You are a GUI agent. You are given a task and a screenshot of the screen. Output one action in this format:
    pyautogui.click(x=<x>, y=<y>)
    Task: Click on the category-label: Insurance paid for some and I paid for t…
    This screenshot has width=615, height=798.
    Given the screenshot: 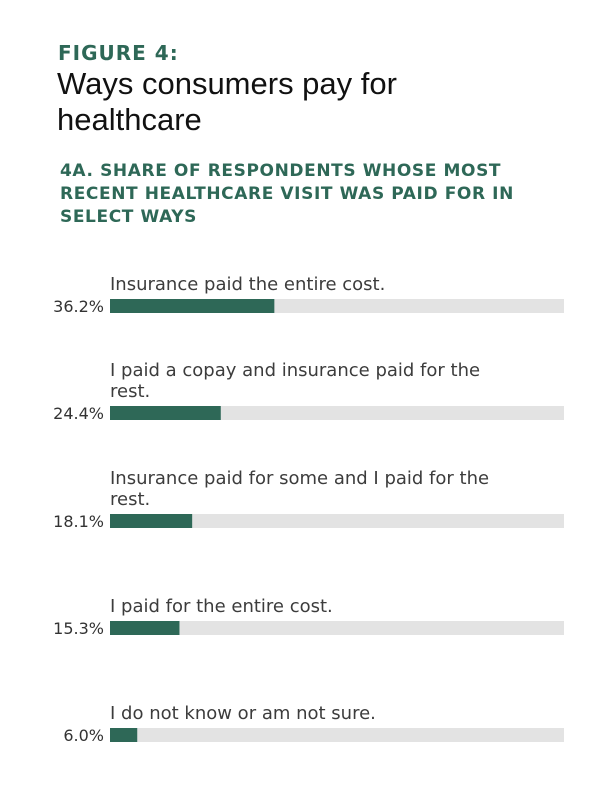 What is the action you would take?
    pyautogui.click(x=299, y=478)
    